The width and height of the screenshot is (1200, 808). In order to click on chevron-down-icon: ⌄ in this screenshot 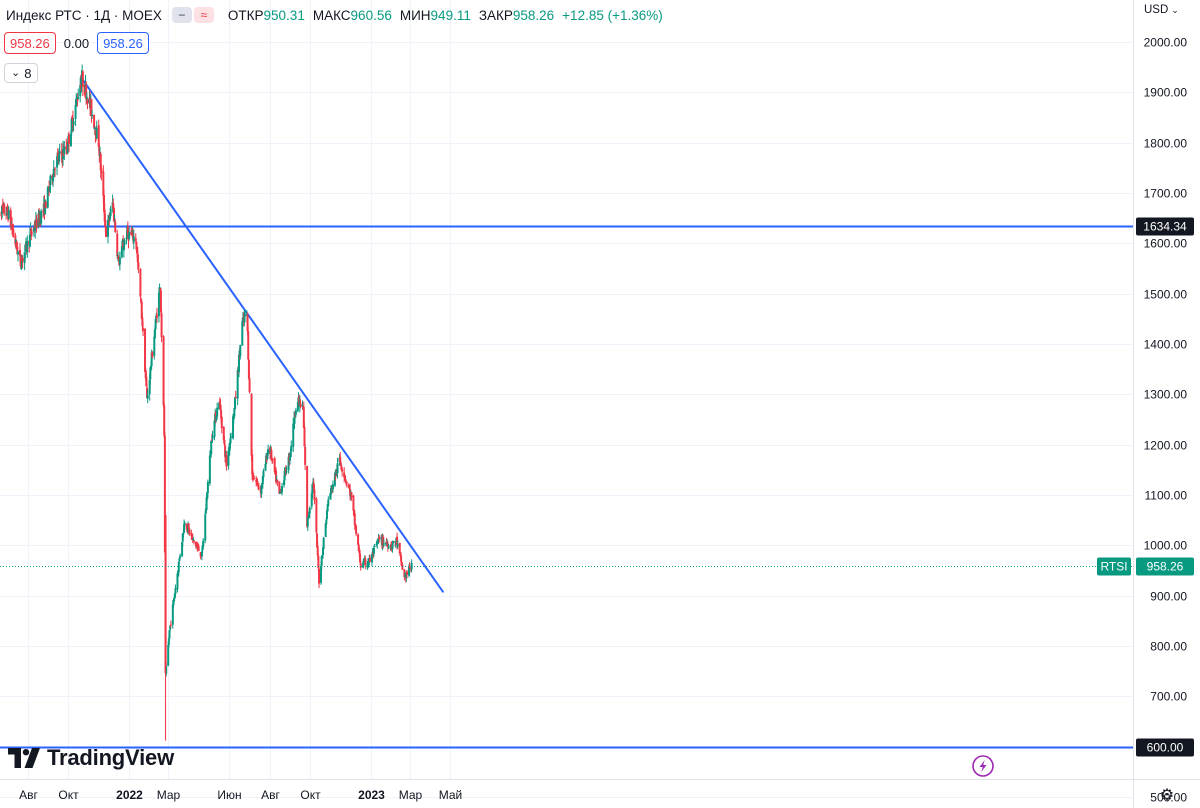, I will do `click(16, 72)`.